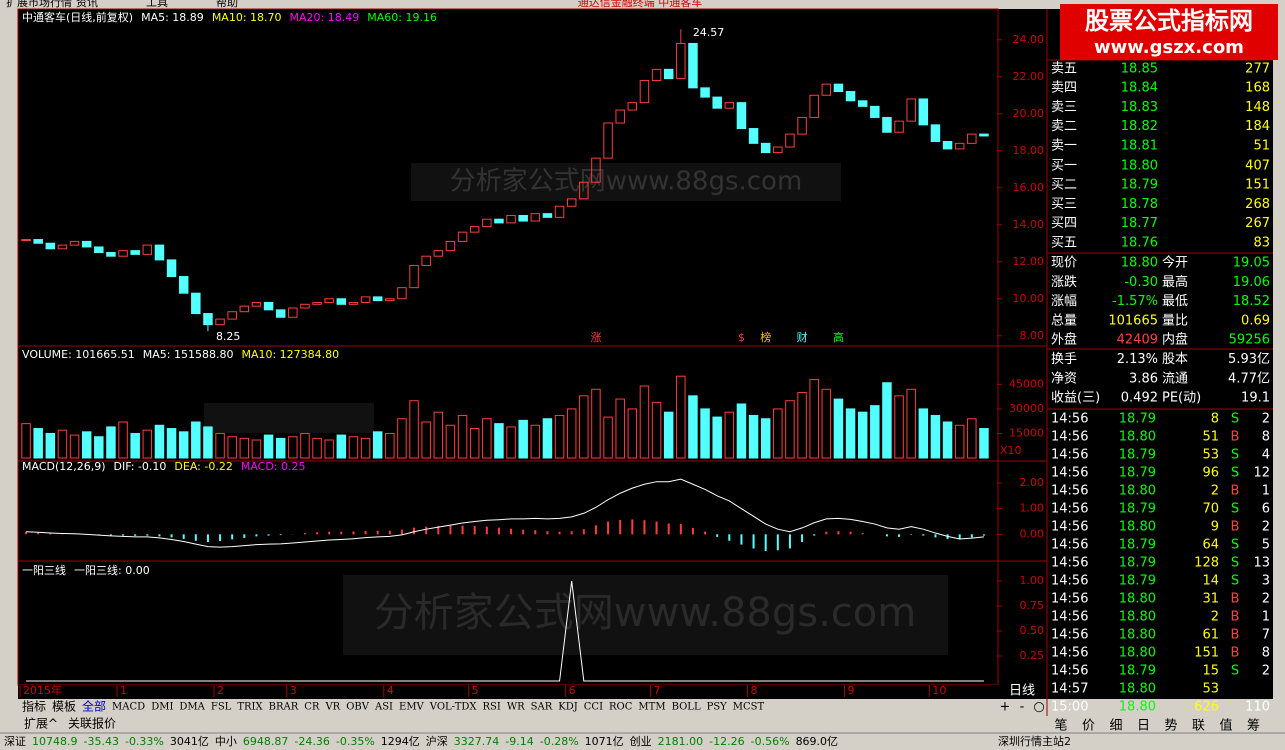 The image size is (1285, 750). What do you see at coordinates (34, 706) in the screenshot?
I see `indicator-tab: 指标` at bounding box center [34, 706].